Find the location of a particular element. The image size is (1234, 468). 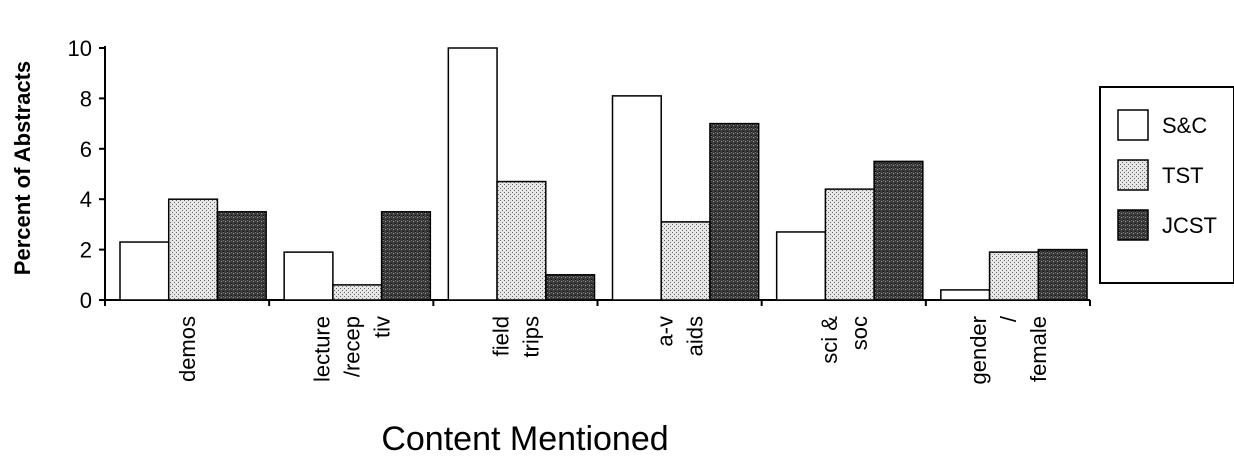

x-category-label: aids is located at coordinates (695, 336).